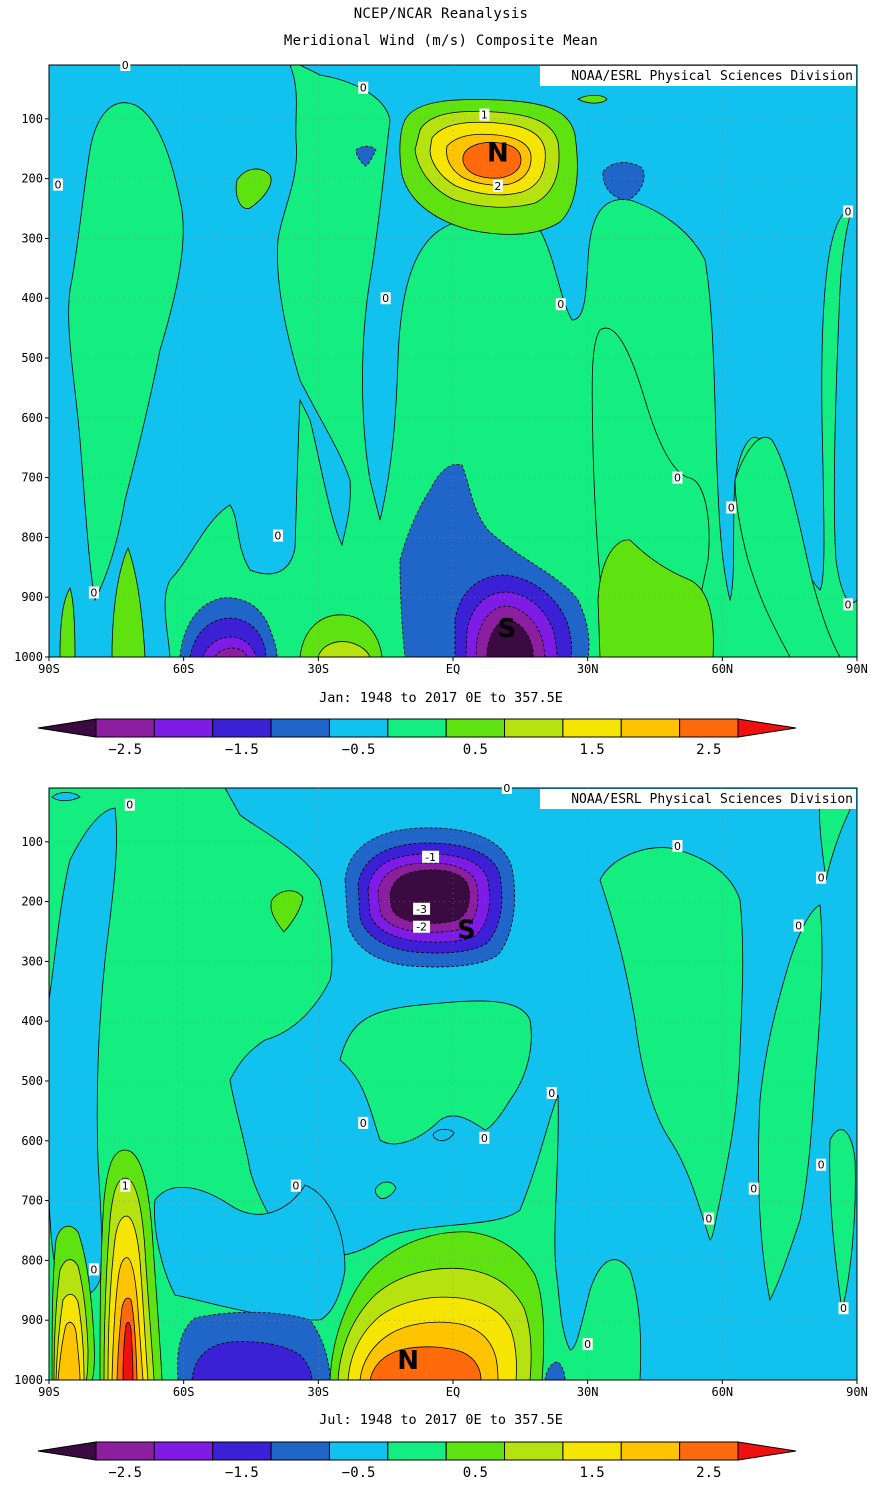  Describe the element at coordinates (32, 478) in the screenshot. I see `y-tick-label: 700` at that location.